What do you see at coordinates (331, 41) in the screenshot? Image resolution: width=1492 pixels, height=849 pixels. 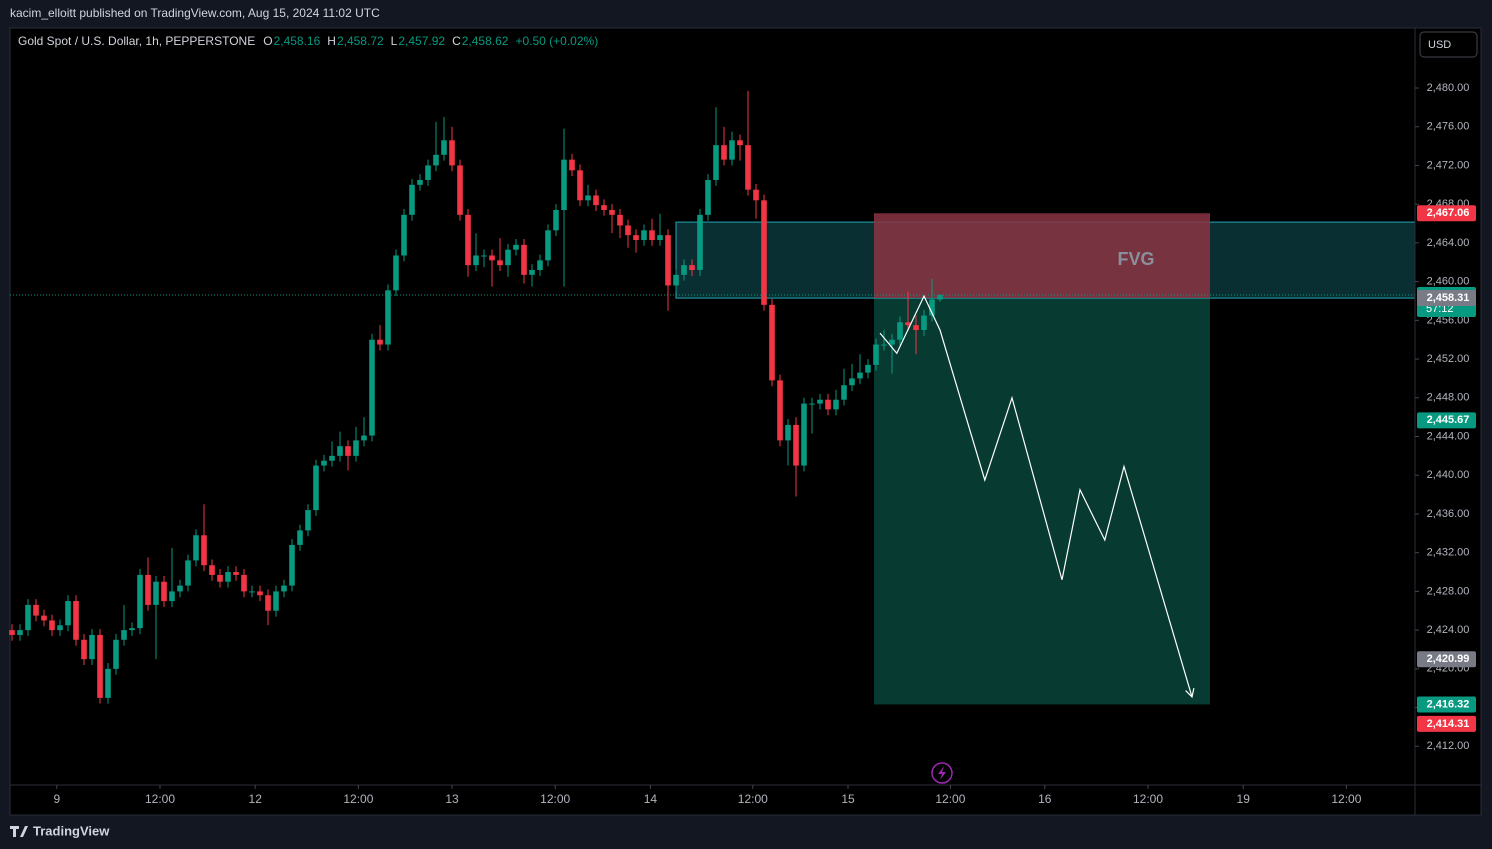 I see `legend-key: H` at bounding box center [331, 41].